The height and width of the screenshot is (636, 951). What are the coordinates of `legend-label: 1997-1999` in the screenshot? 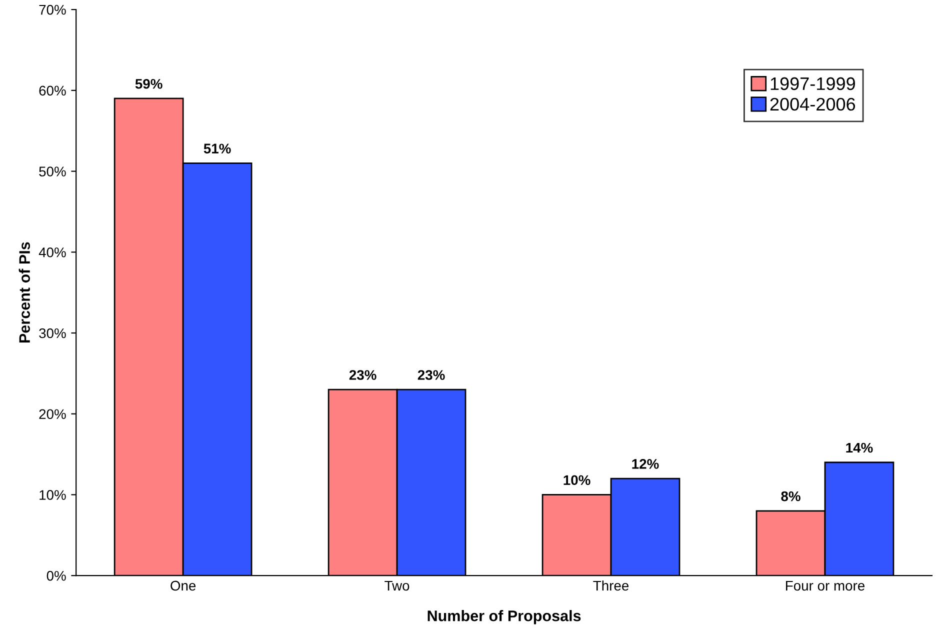 It's located at (812, 83).